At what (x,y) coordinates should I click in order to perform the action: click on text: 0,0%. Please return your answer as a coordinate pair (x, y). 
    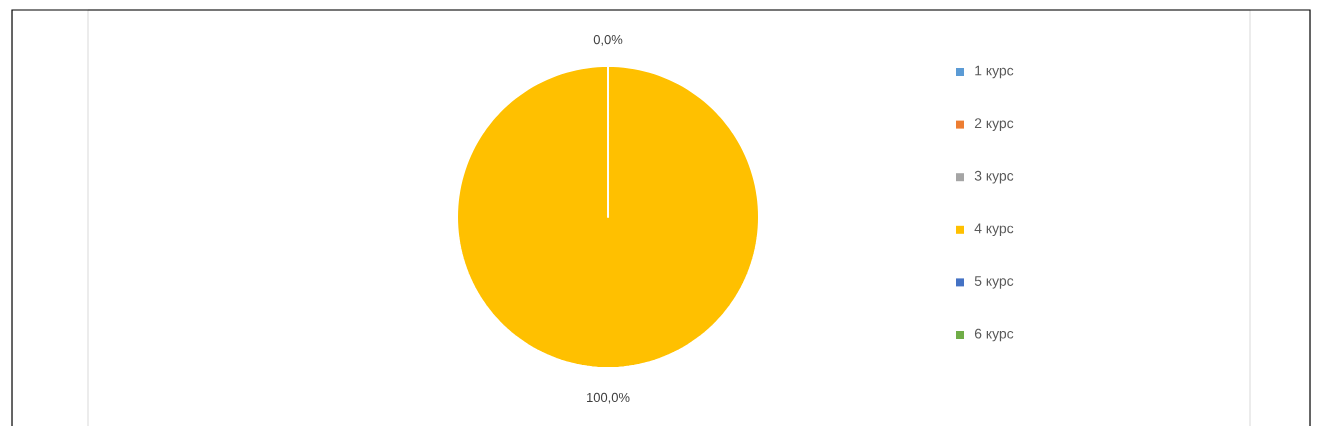
    Looking at the image, I should click on (608, 40).